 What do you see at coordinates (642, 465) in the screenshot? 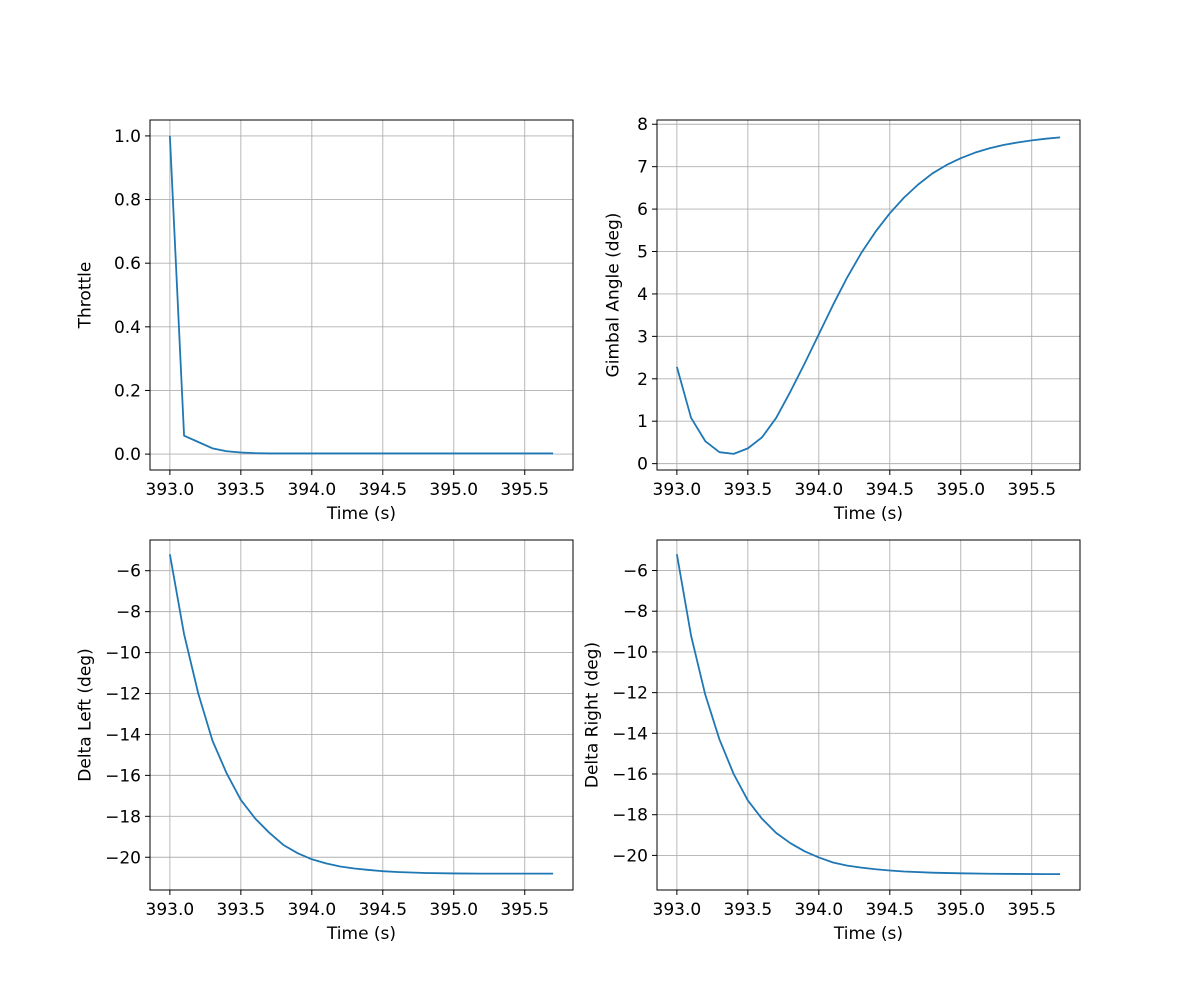
I see `y-tick-label: 0` at bounding box center [642, 465].